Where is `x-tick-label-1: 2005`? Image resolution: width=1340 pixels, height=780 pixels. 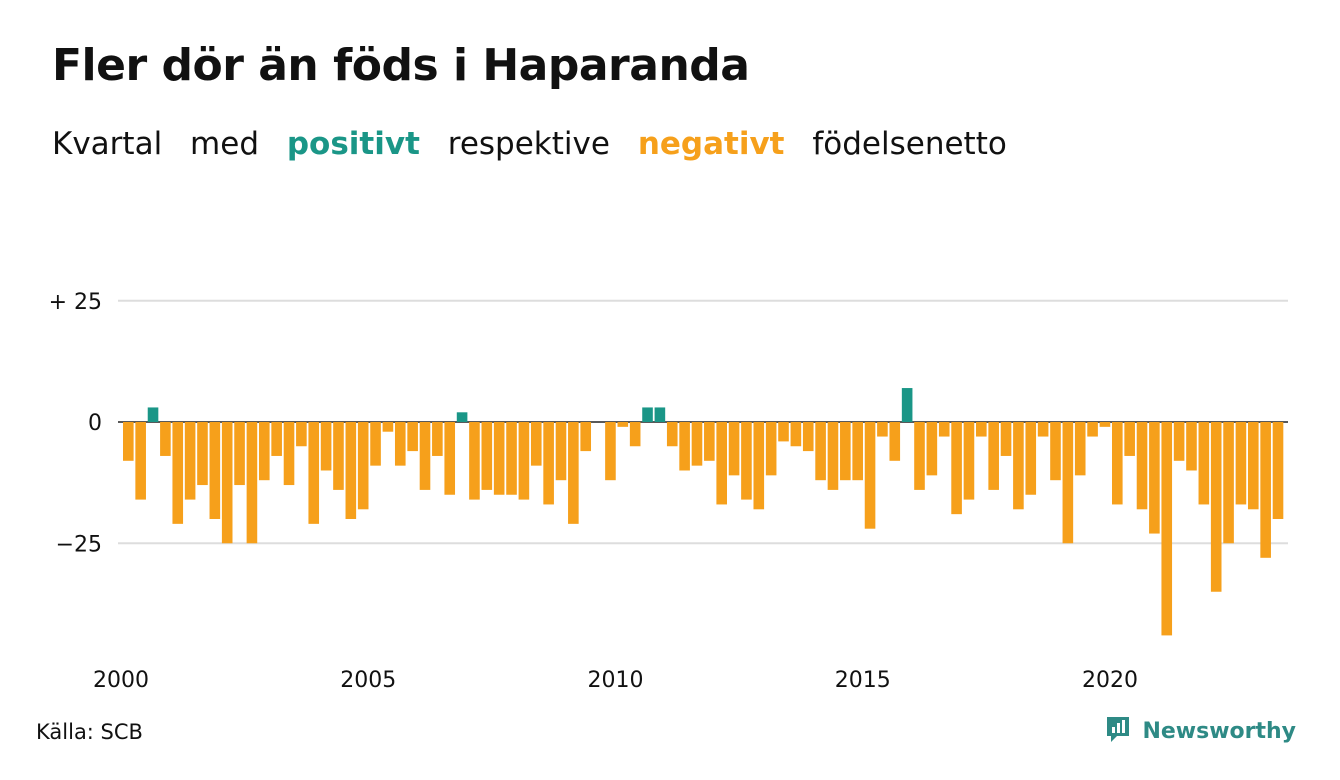
x-tick-label-1: 2005 is located at coordinates (368, 680).